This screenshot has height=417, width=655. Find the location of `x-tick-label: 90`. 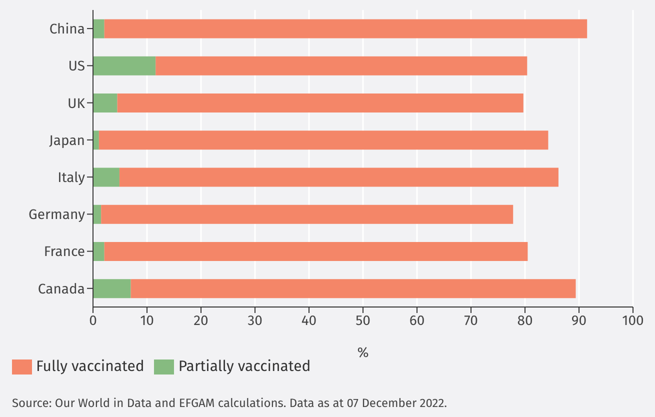

x-tick-label: 90 is located at coordinates (579, 320).